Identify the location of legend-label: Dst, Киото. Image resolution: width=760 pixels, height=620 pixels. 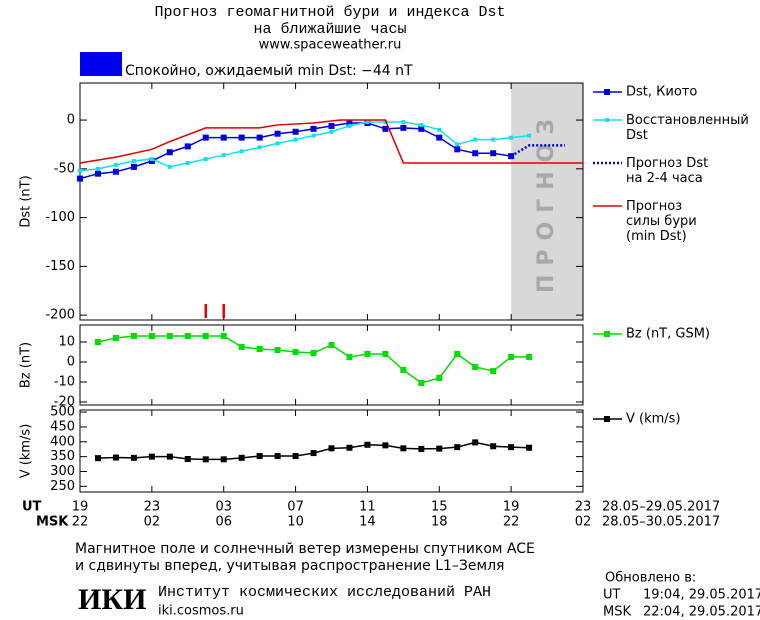
(661, 92).